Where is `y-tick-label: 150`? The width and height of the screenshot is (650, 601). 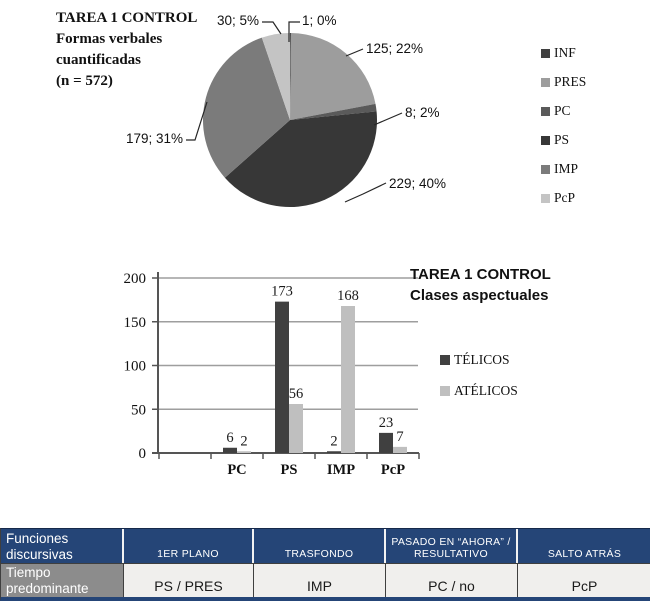
y-tick-label: 150 is located at coordinates (135, 323).